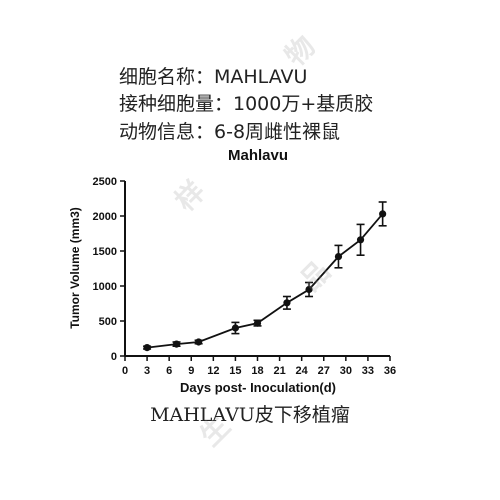 The image size is (500, 500). What do you see at coordinates (108, 322) in the screenshot?
I see `y-tick-label: 500` at bounding box center [108, 322].